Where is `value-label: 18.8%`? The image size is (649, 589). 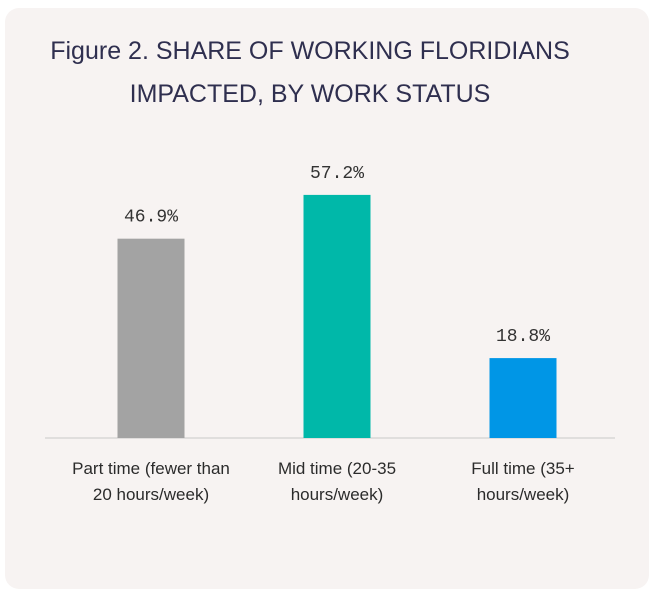 value-label: 18.8% is located at coordinates (523, 337).